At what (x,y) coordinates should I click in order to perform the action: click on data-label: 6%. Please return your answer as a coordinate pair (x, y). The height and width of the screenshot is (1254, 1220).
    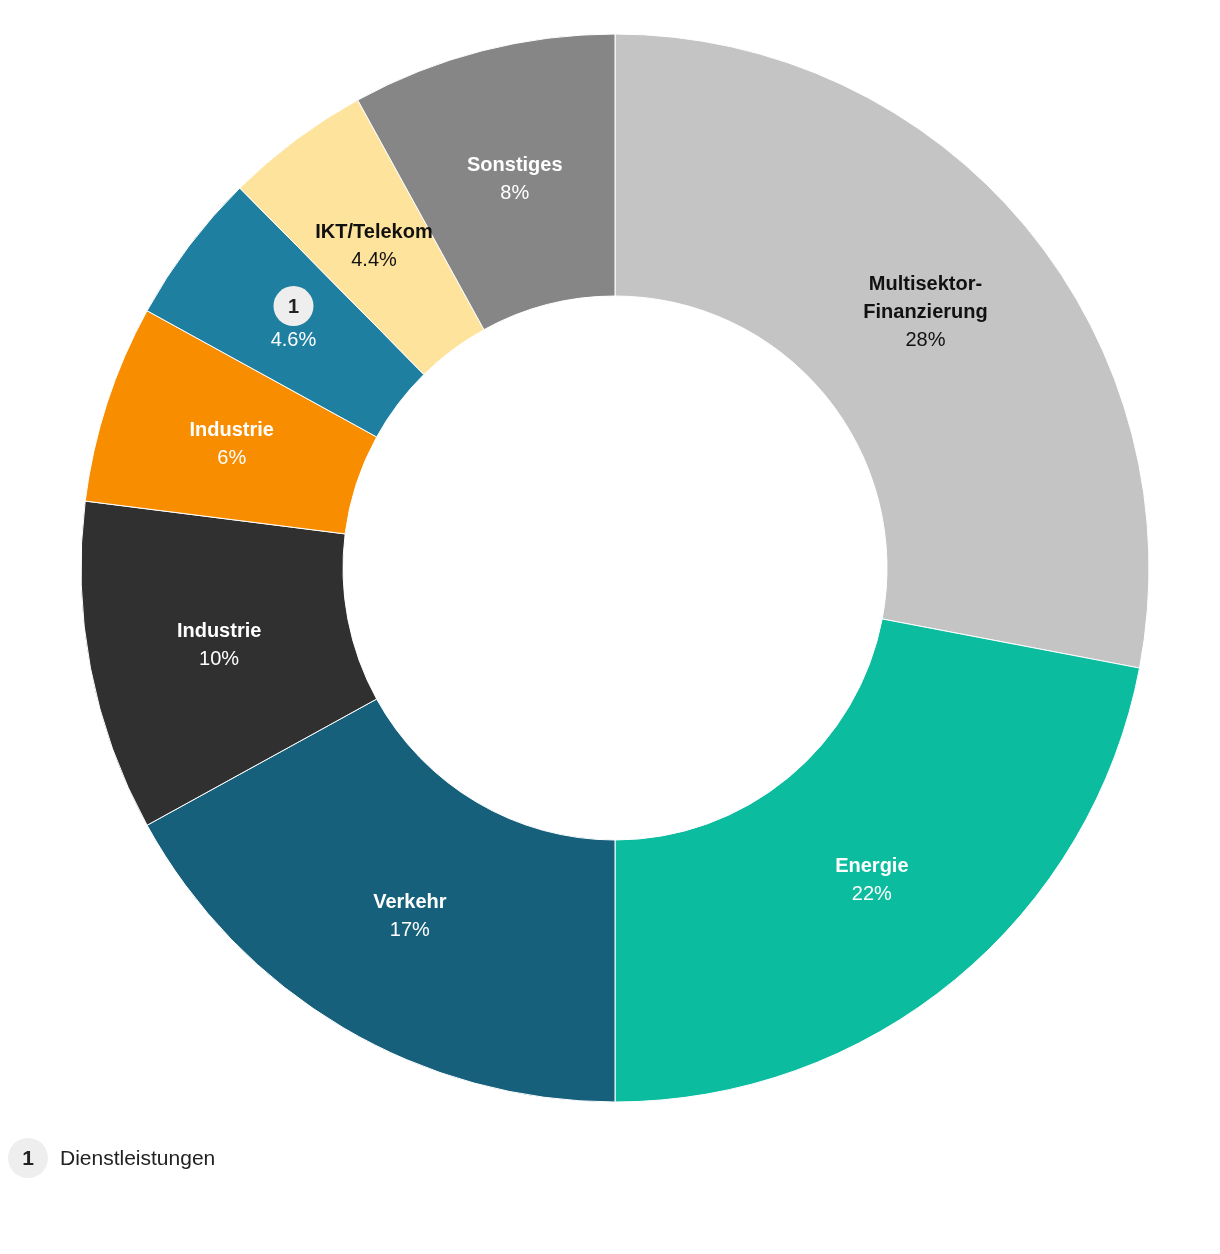
    Looking at the image, I should click on (232, 457).